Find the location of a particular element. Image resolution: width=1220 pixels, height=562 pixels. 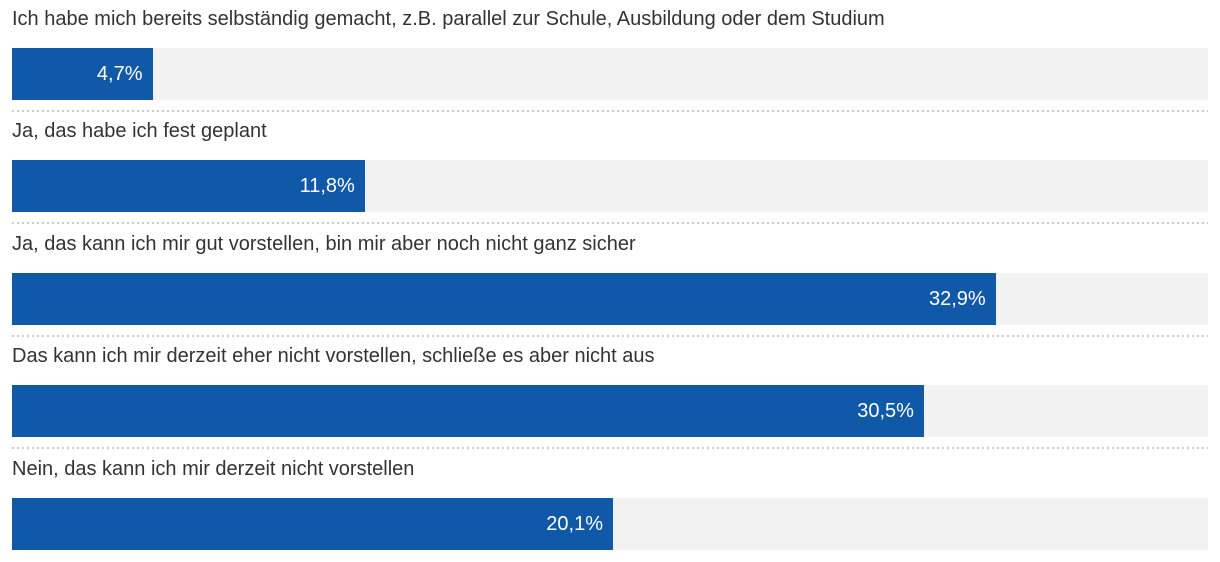

bar-track: 20,1% is located at coordinates (610, 523).